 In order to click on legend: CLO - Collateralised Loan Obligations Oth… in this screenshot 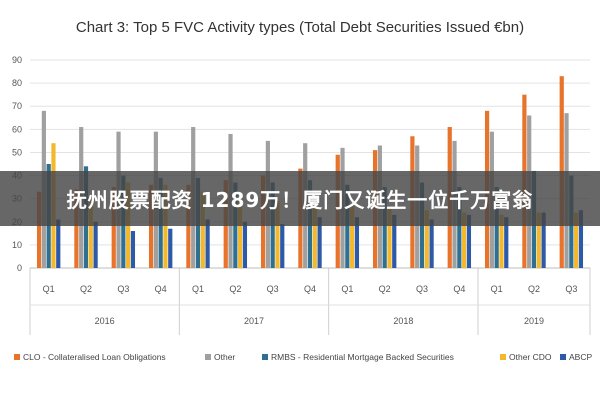, I will do `click(303, 357)`.